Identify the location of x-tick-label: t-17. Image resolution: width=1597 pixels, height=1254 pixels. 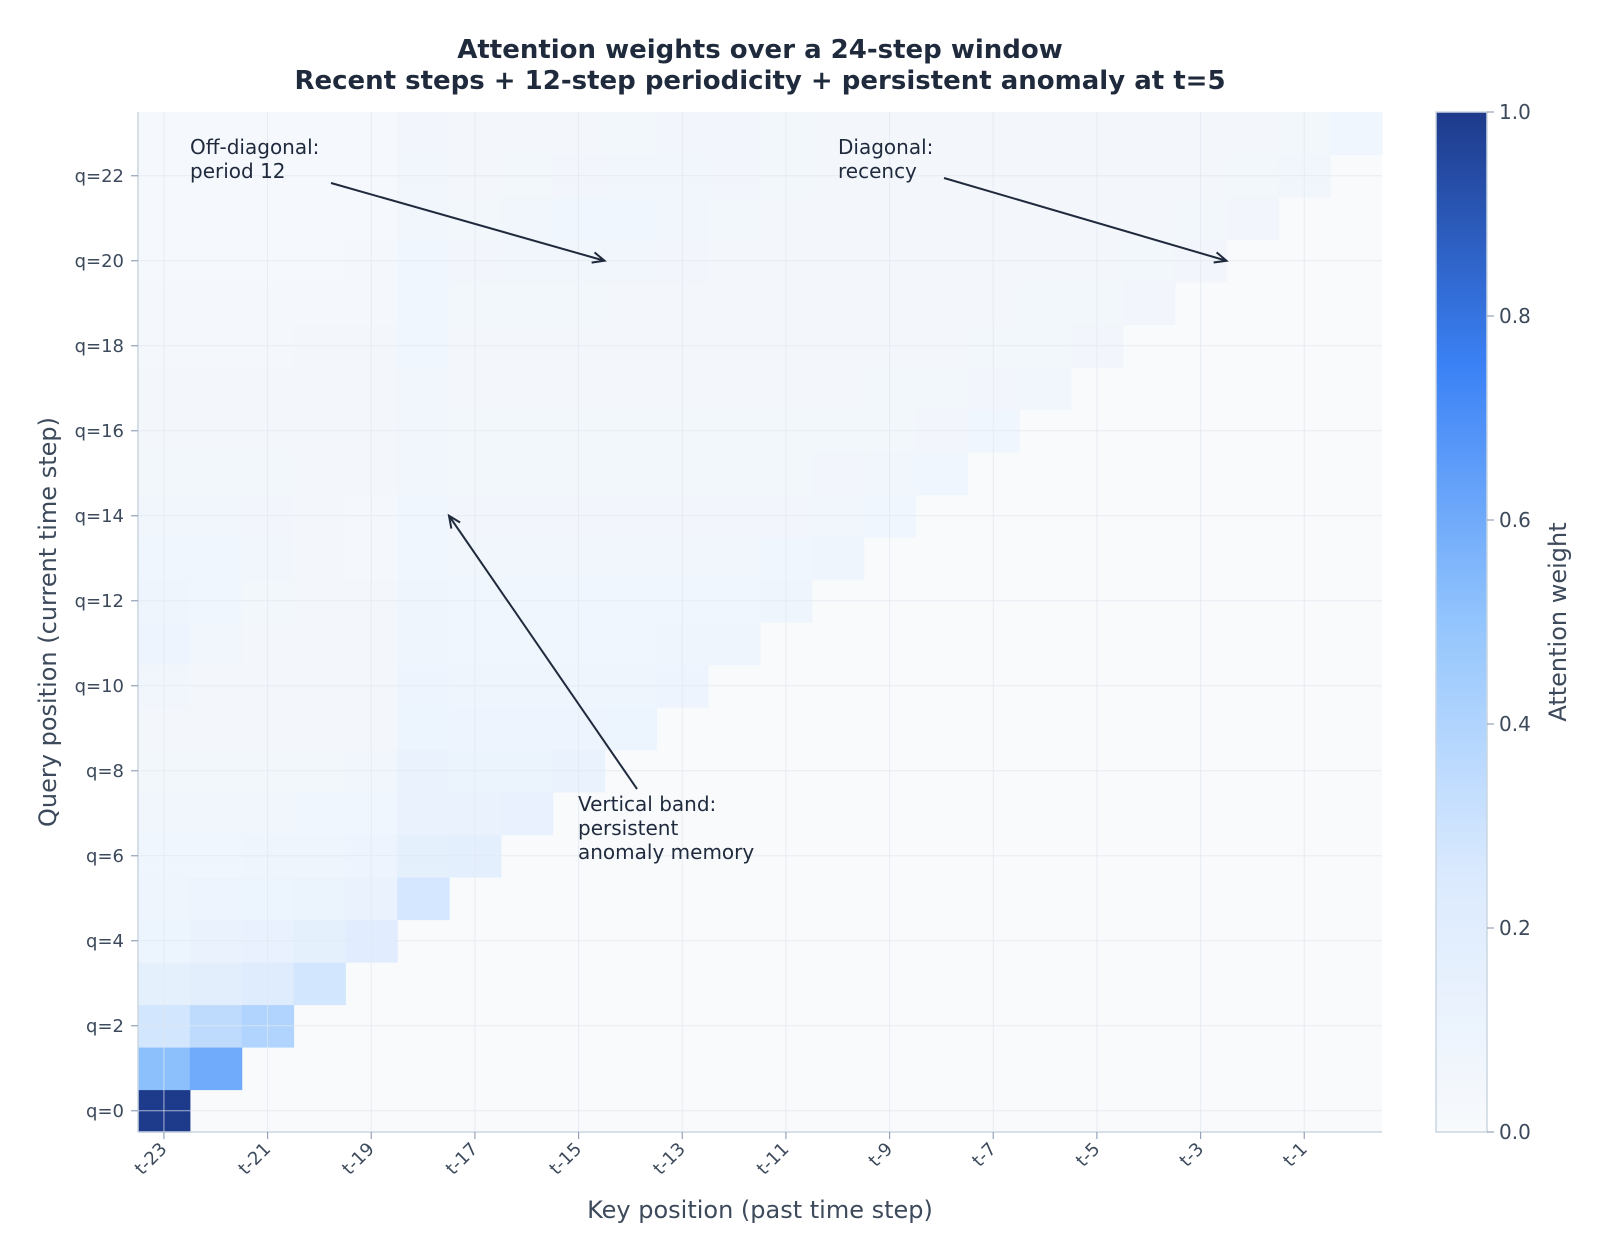
(462, 1159).